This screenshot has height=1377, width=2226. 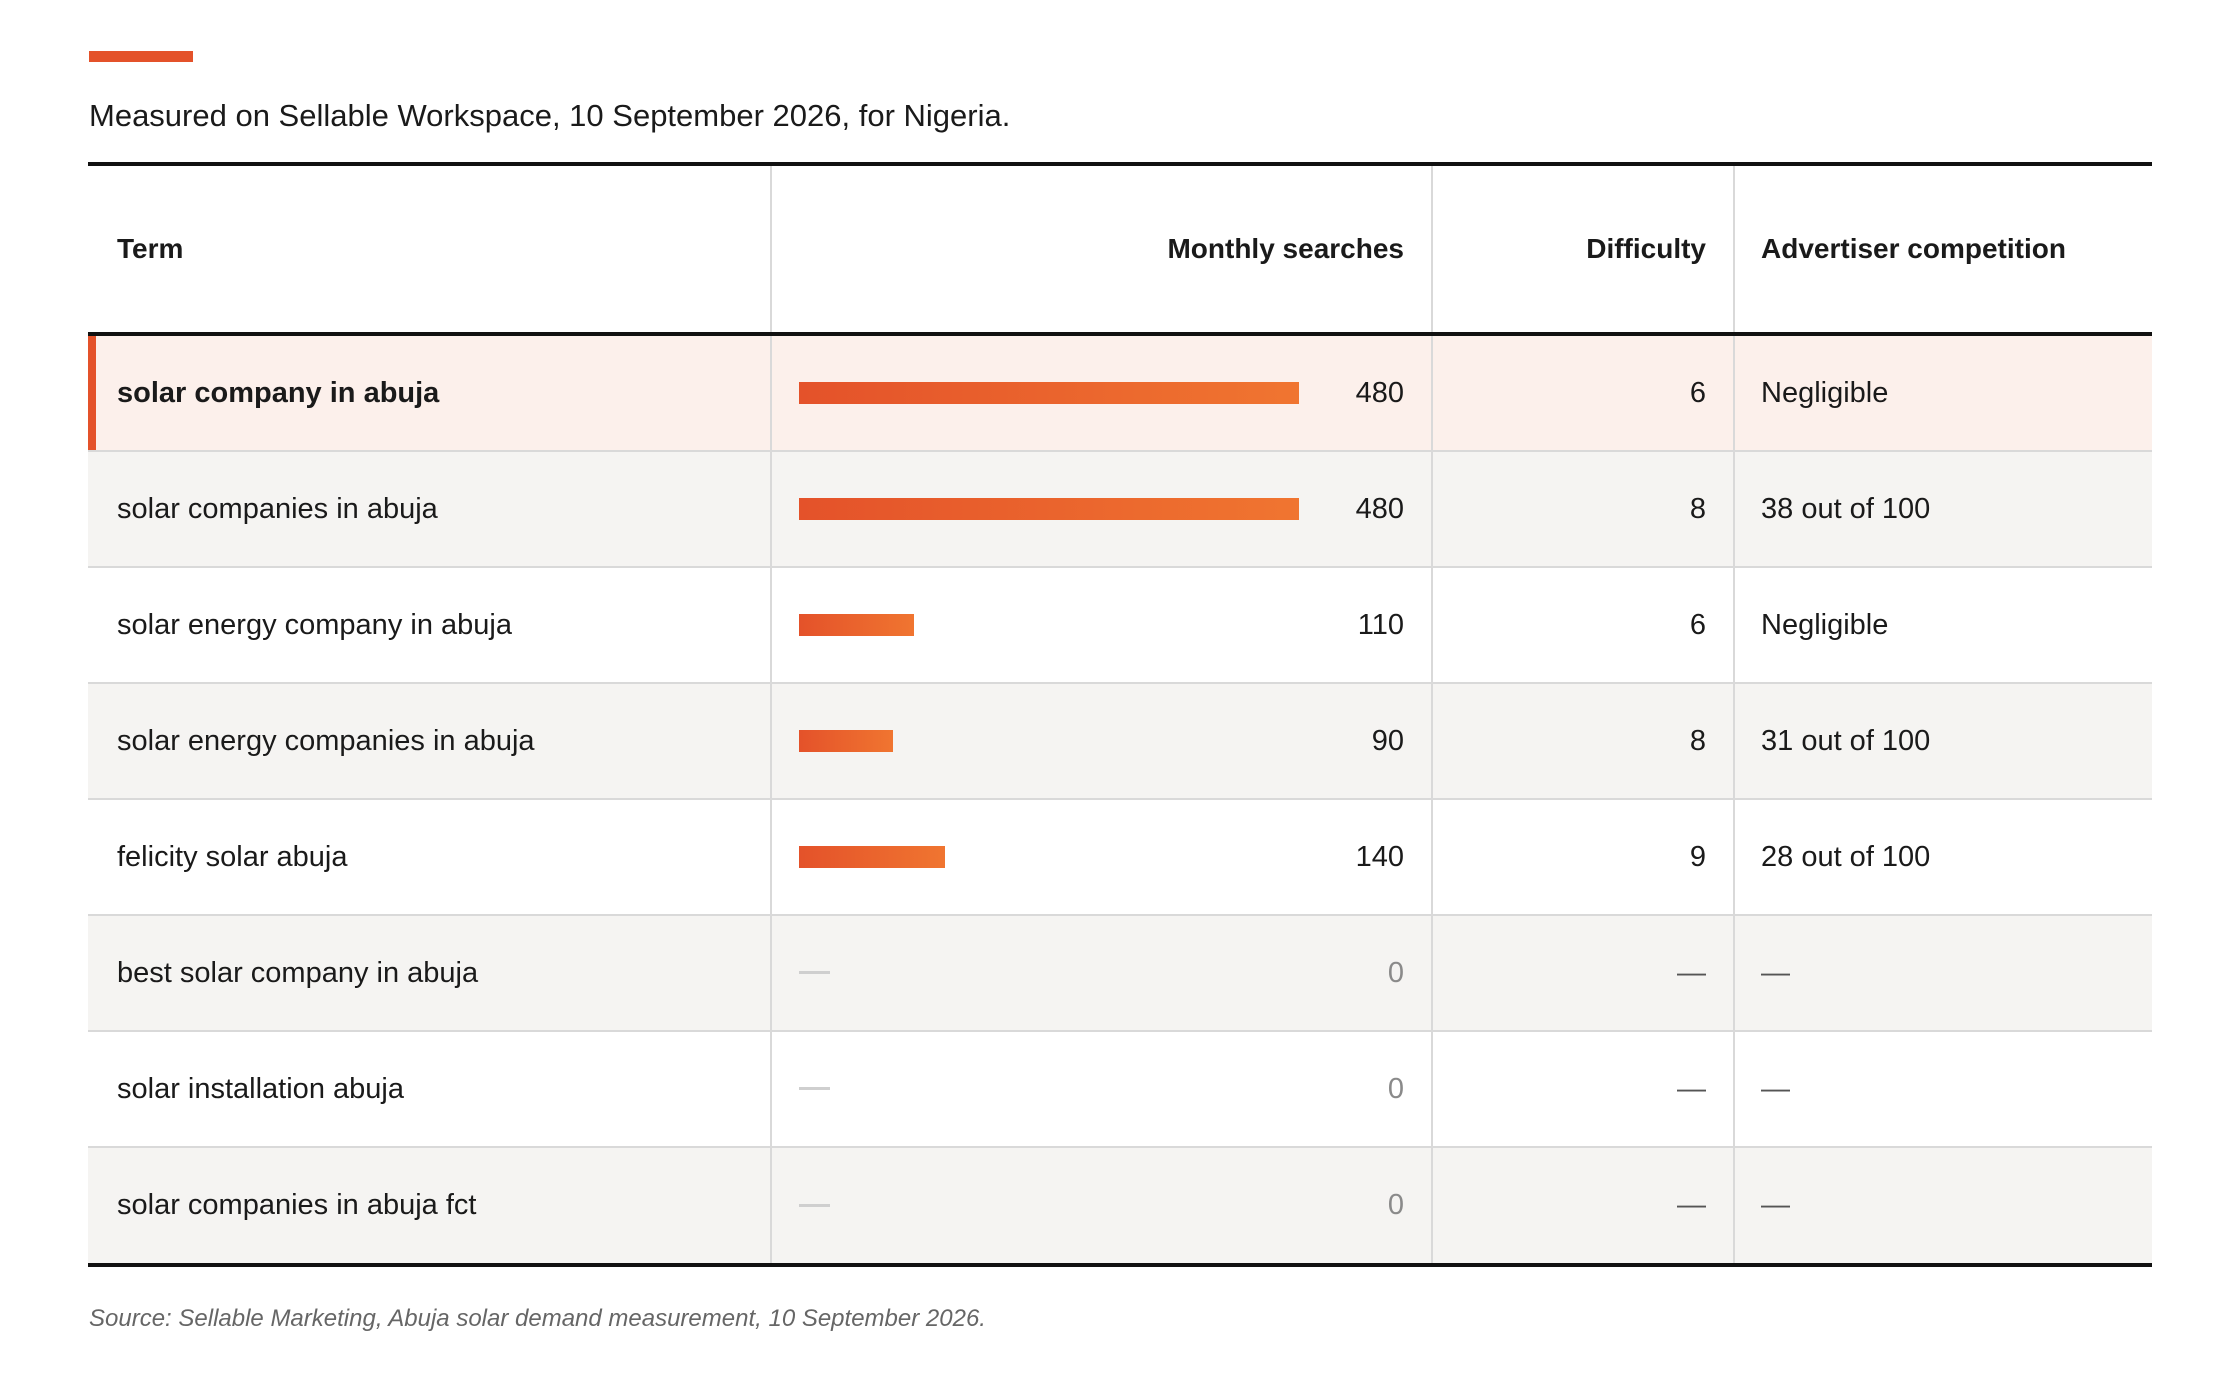 I want to click on term-cell: solar energy company in abuja, so click(x=430, y=625).